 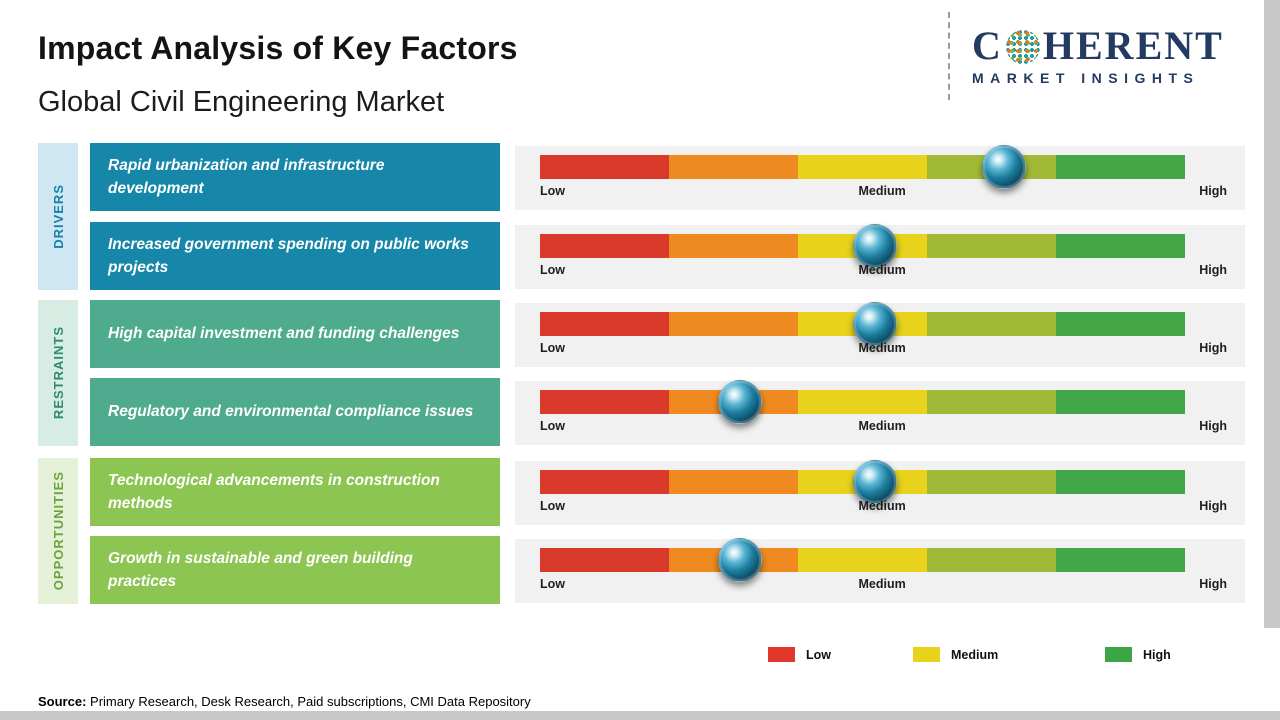 What do you see at coordinates (241, 102) in the screenshot?
I see `page-subtitle: Global Civil Engineering Market` at bounding box center [241, 102].